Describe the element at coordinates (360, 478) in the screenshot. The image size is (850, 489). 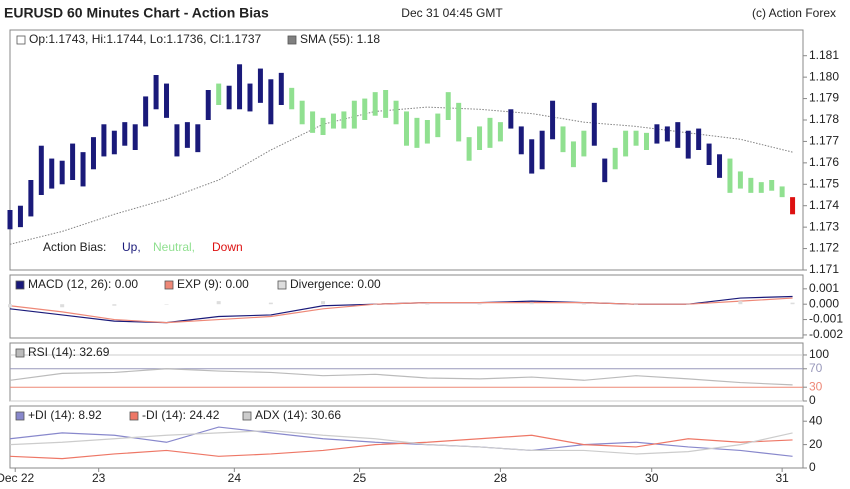
I see `x-tick-label: 25` at that location.